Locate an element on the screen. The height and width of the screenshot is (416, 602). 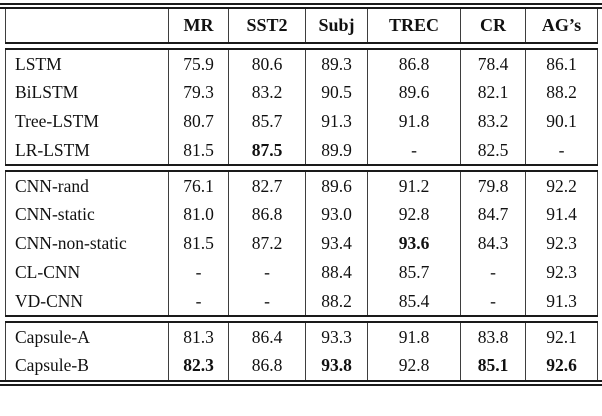
row-tree-lstm: Tree-LSTM 80.7 85.7 91.3 91.8 83.2 90.1 is located at coordinates (301, 121).